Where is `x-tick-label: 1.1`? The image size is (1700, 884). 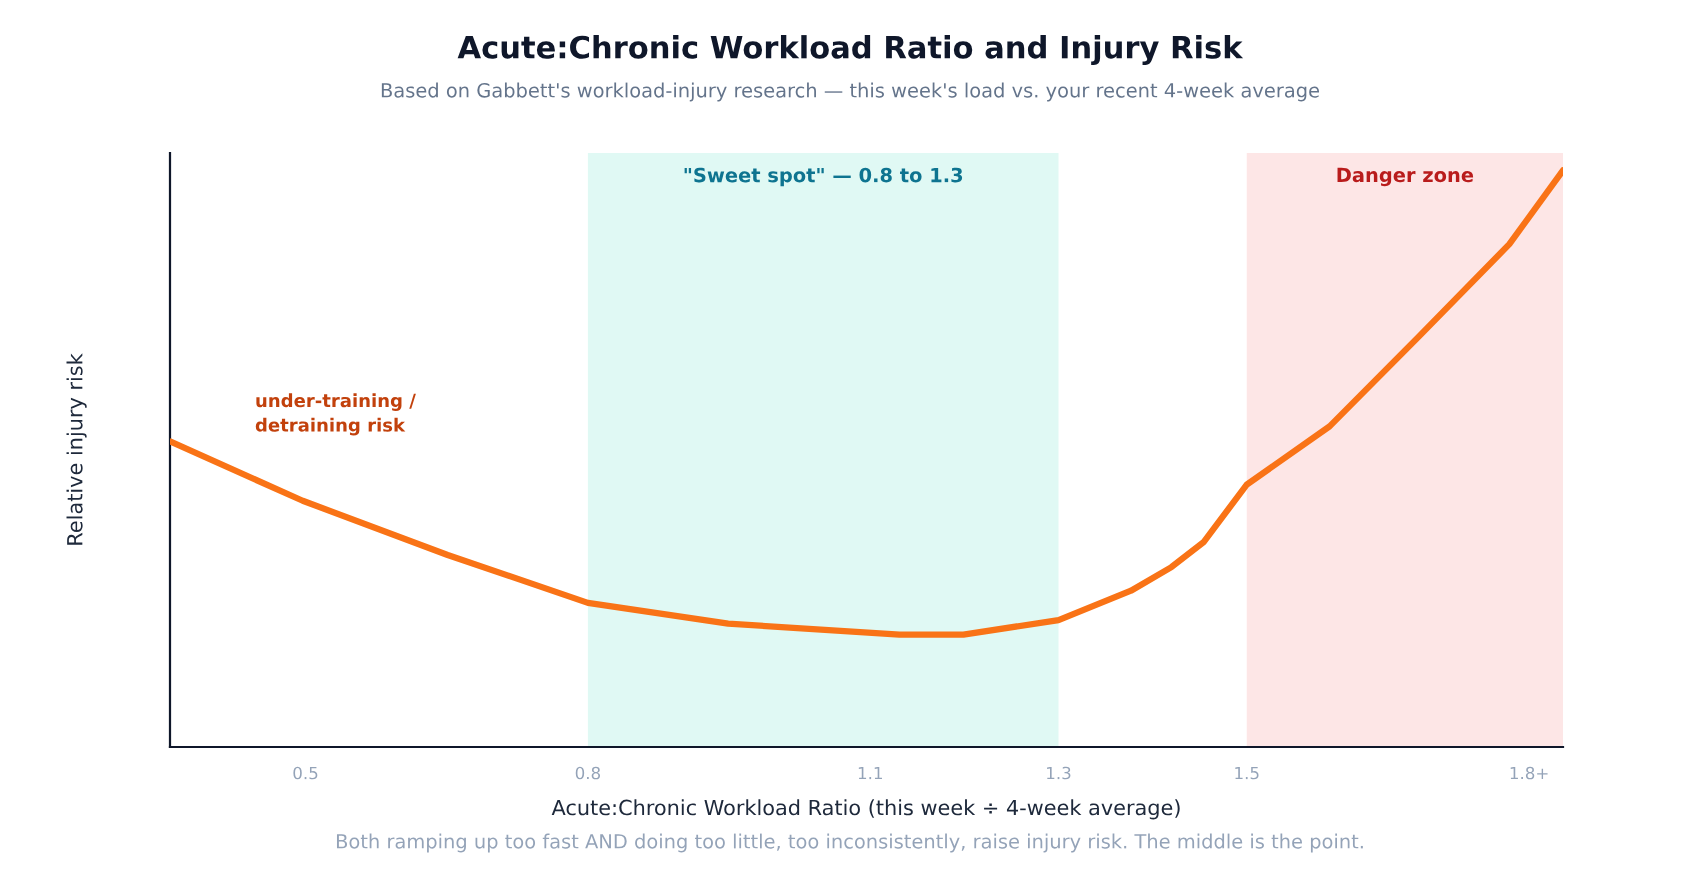 x-tick-label: 1.1 is located at coordinates (870, 773).